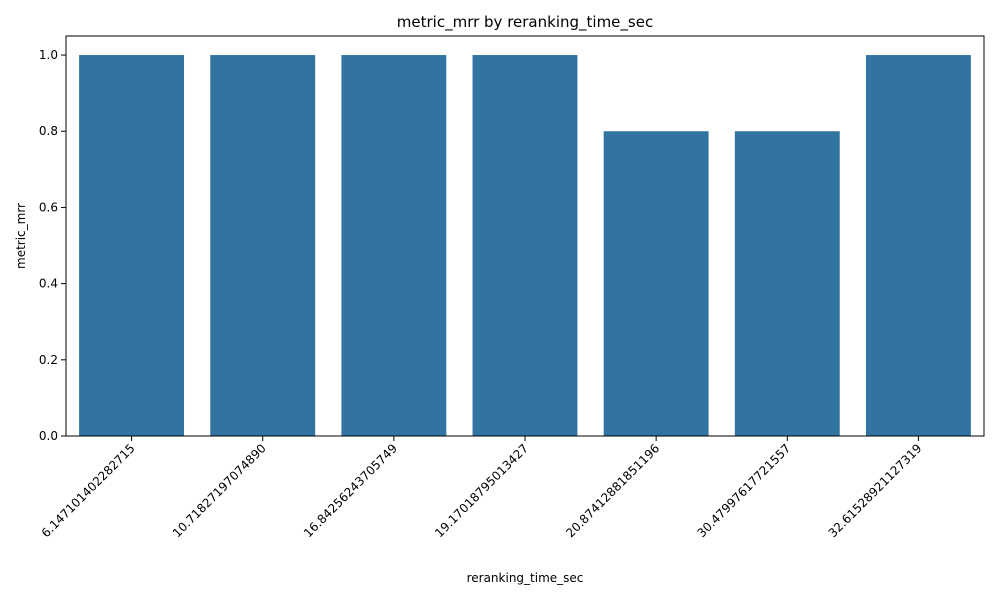  I want to click on chart-title: metric_mrr by reranking_time_sec, so click(525, 22).